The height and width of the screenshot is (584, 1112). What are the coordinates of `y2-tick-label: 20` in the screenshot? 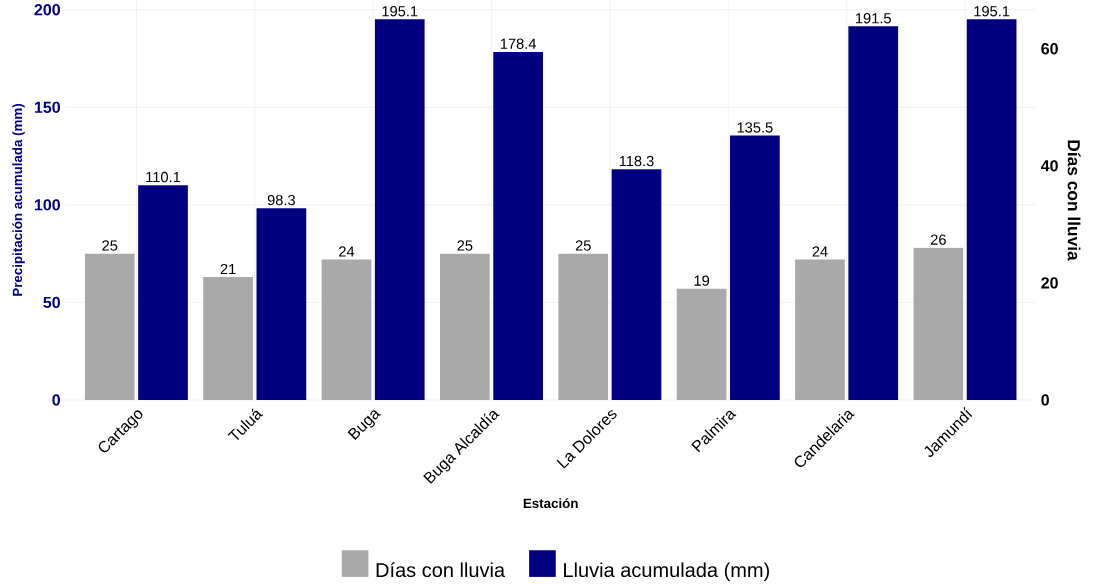 It's located at (1049, 283).